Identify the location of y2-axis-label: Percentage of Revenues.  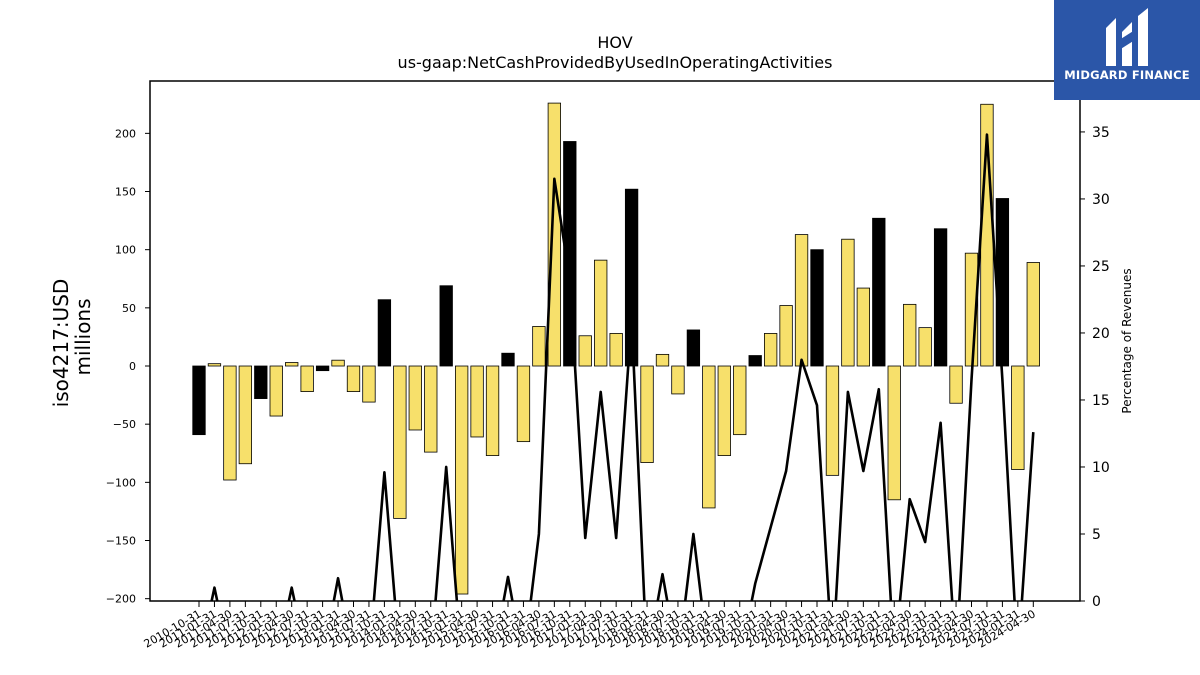
(1127, 340).